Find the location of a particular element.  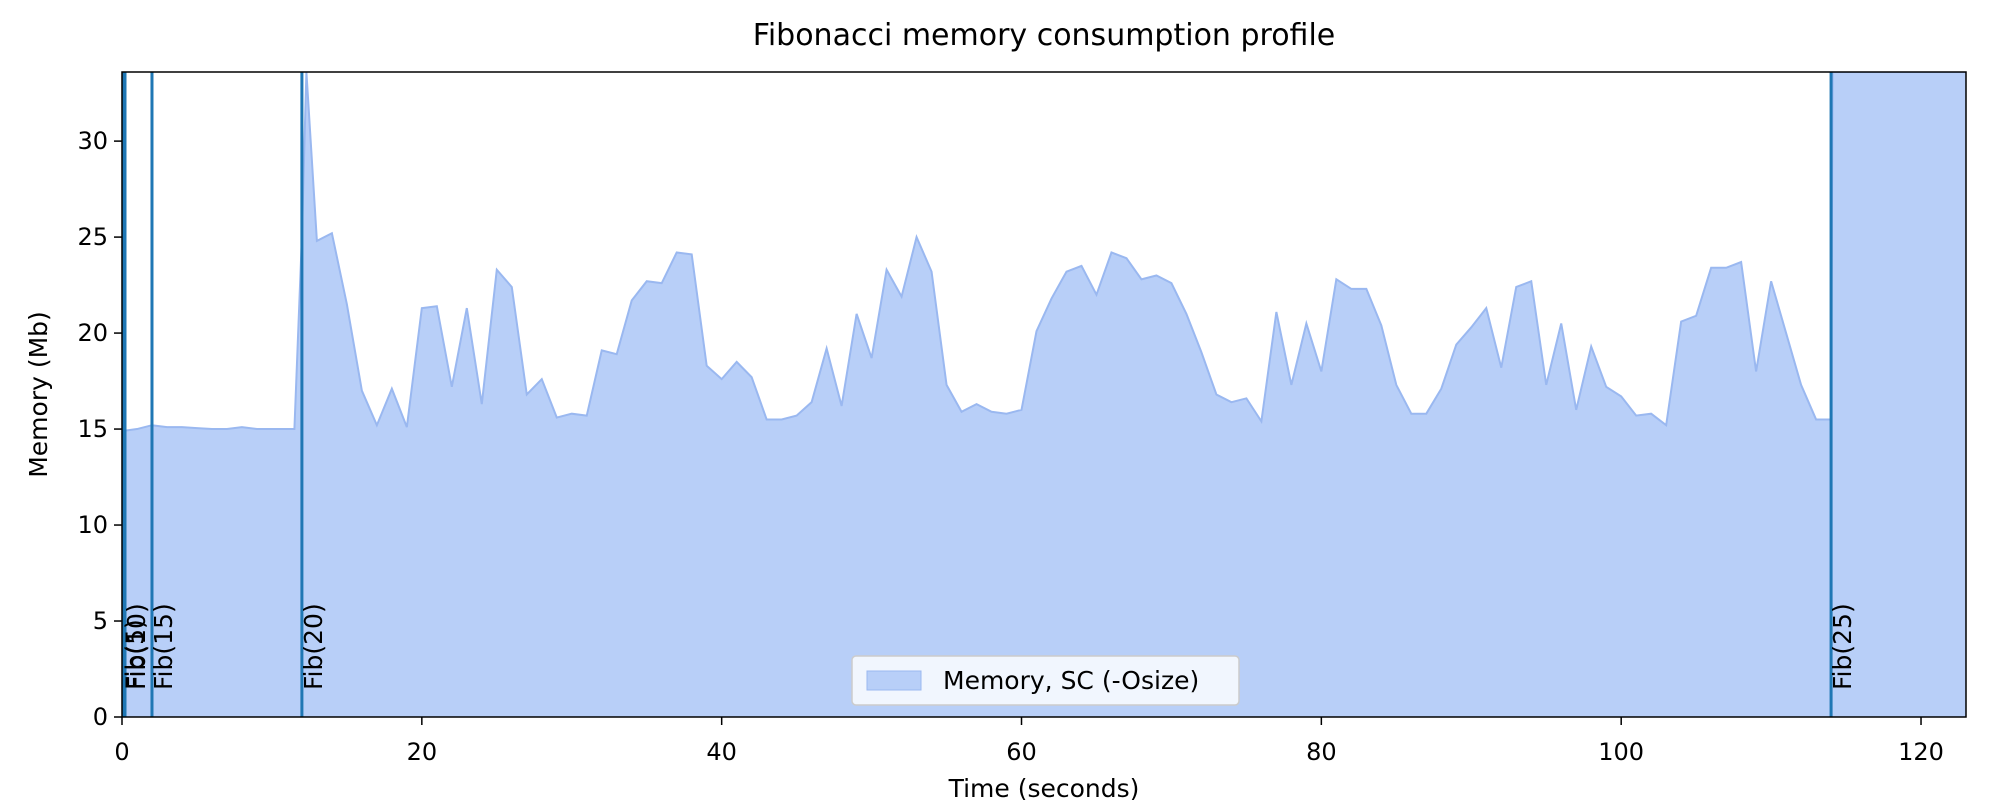

y-tick-label-3: 15 is located at coordinates (92, 429).